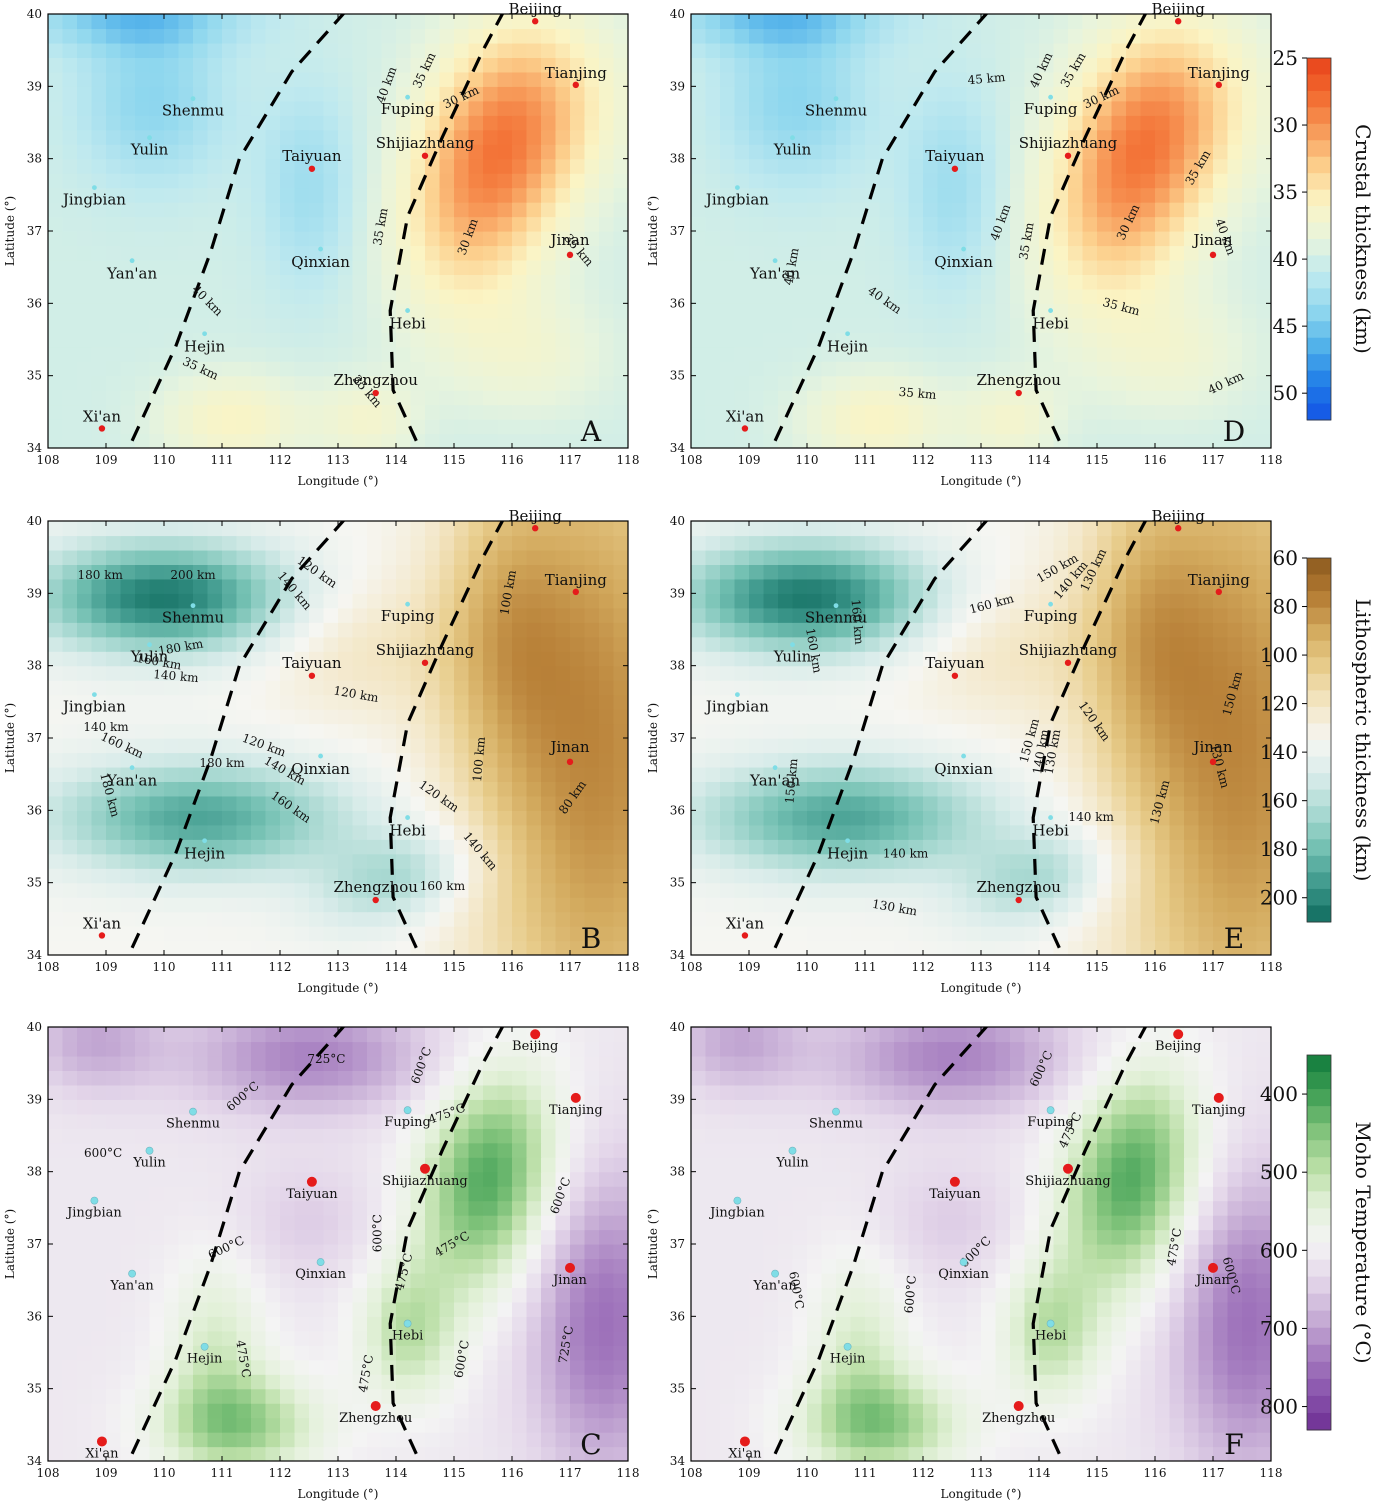 The width and height of the screenshot is (1400, 1509). I want to click on city-label: Shijiazhuang, so click(425, 650).